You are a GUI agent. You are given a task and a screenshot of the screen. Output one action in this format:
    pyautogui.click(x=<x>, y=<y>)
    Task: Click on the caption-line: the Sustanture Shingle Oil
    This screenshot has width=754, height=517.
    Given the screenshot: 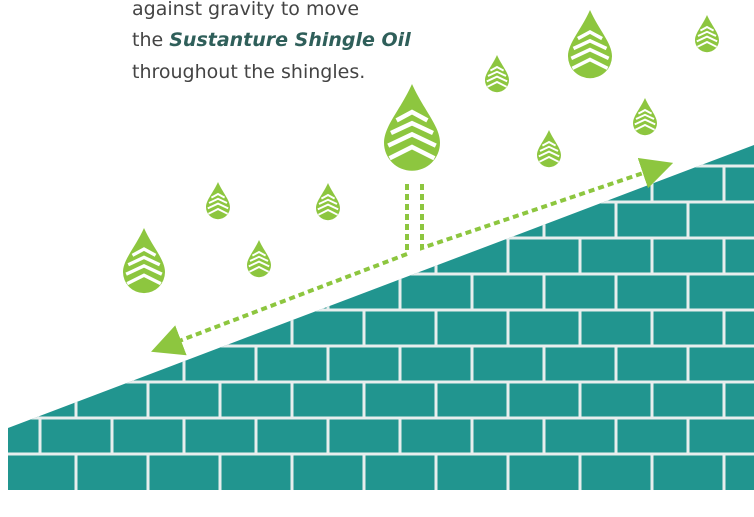 What is the action you would take?
    pyautogui.click(x=271, y=40)
    